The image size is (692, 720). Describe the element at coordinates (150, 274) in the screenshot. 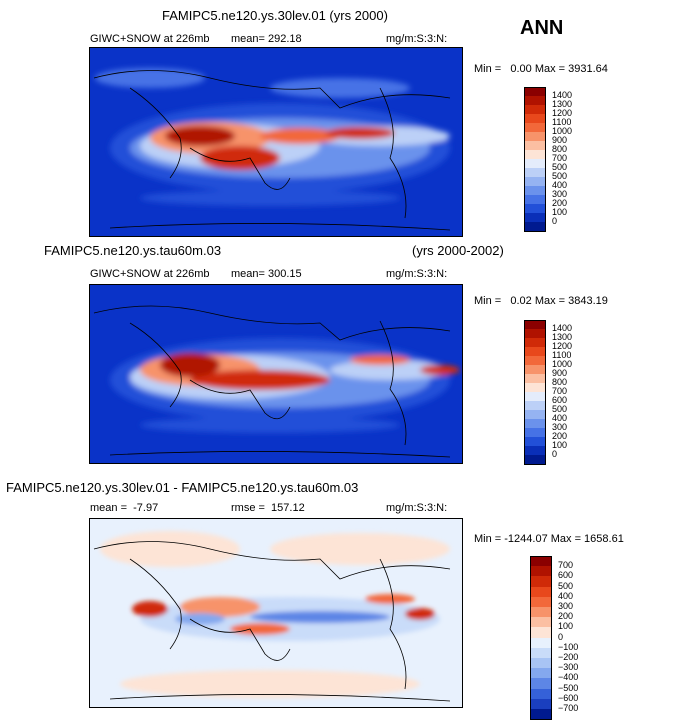

I see `panel2-field-label: GIWC+SNOW at 226mb` at that location.